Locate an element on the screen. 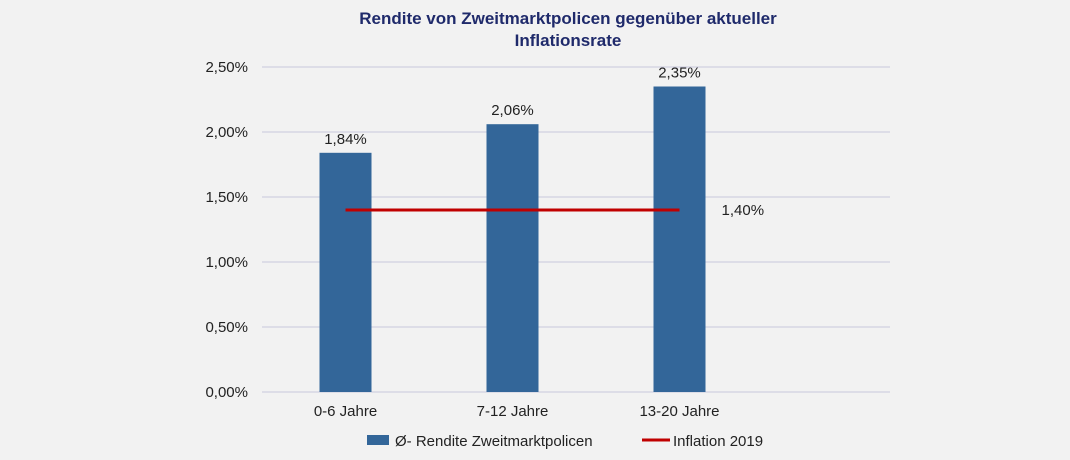 The image size is (1070, 460). inflation-data-label: 1,40% is located at coordinates (743, 210).